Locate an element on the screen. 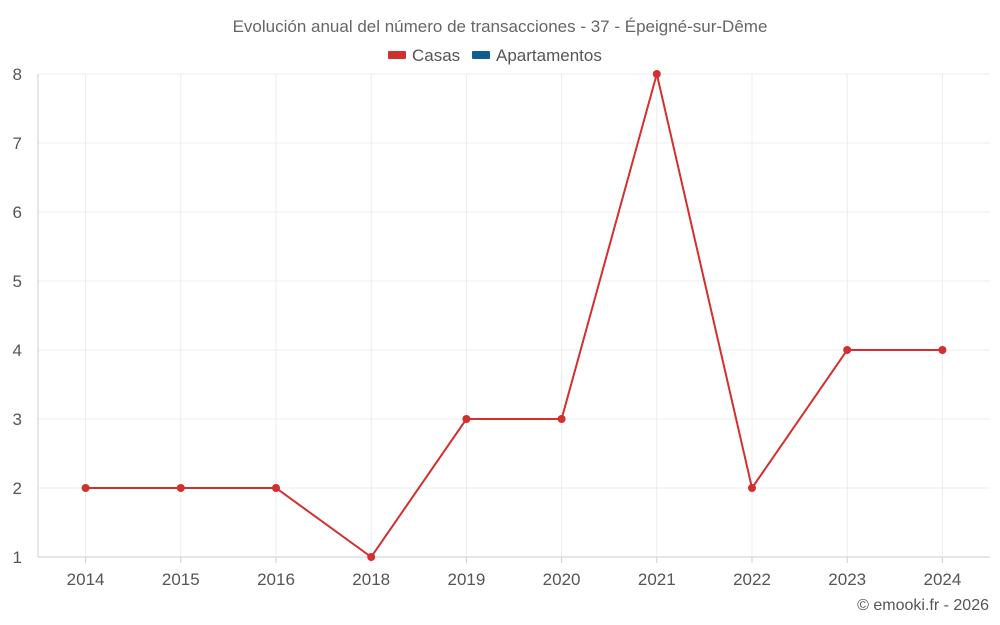 The height and width of the screenshot is (625, 1000). x-tick-label: 2020 is located at coordinates (562, 579).